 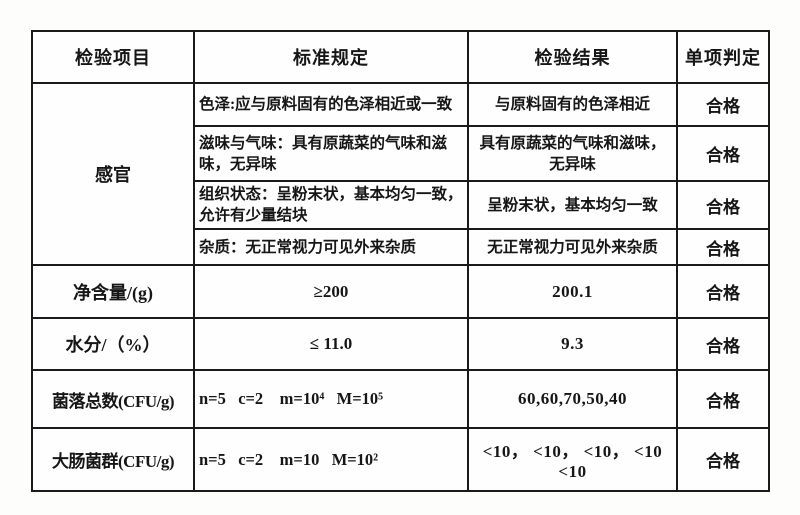 I want to click on spec-cell-net-content: ≥200, so click(x=331, y=291).